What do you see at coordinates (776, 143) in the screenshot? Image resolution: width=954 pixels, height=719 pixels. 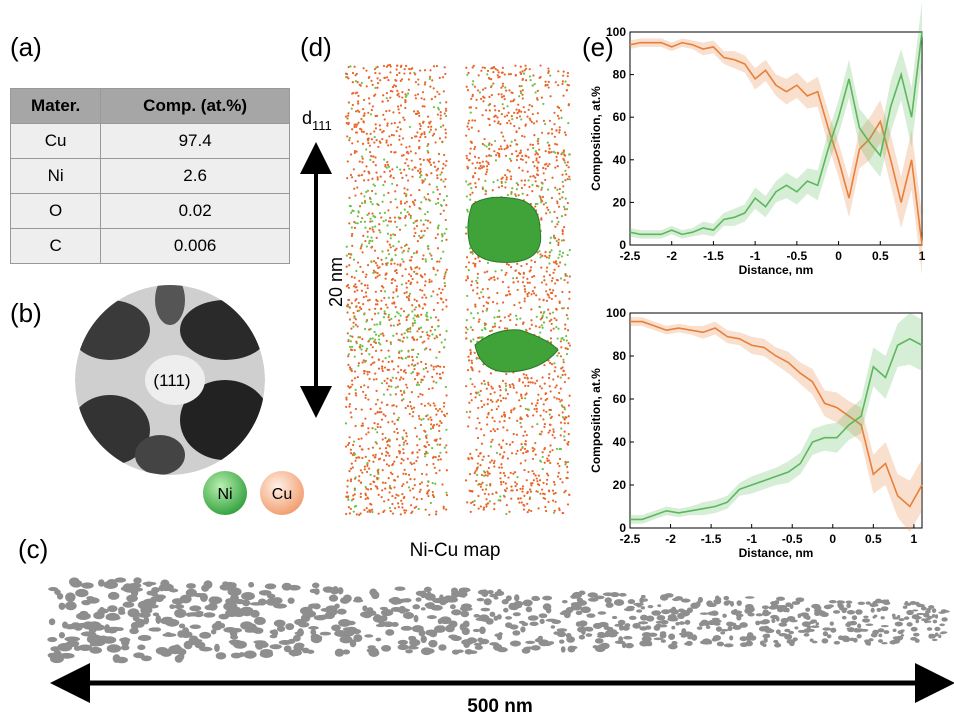 I see `series-line` at bounding box center [776, 143].